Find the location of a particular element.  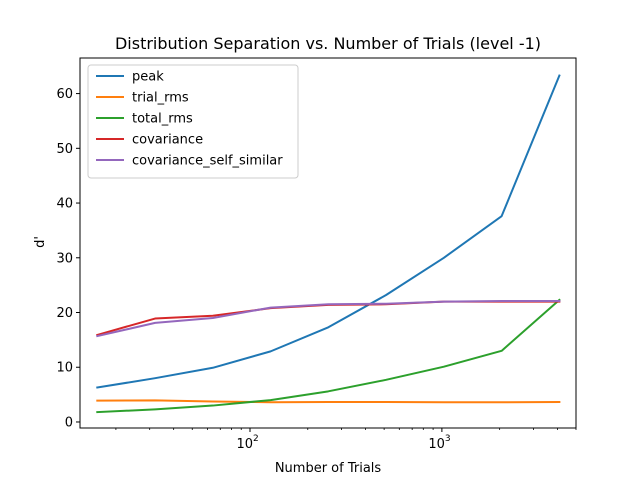

legend-entry-covariance-self-similar: covariance_self_similar is located at coordinates (189, 161).